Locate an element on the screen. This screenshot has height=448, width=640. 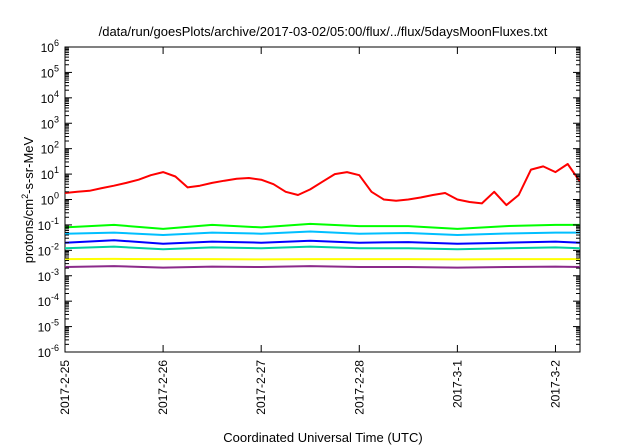
x-tick-label: 2017-2-26 is located at coordinates (163, 387).